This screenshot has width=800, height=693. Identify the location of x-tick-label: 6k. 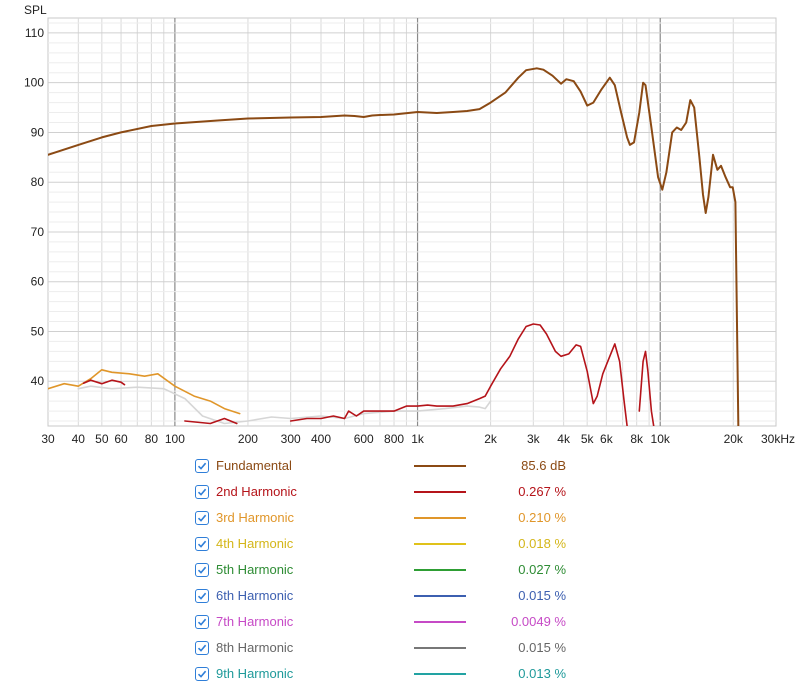
(607, 439).